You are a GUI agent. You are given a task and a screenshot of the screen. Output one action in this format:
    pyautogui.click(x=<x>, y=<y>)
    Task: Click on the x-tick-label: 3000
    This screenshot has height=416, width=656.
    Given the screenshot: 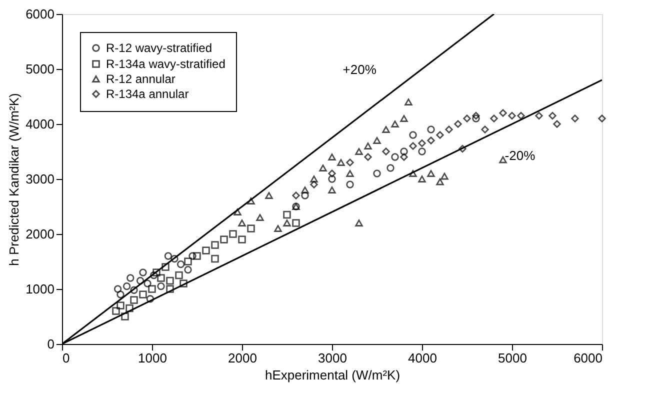 What is the action you would take?
    pyautogui.click(x=332, y=358)
    